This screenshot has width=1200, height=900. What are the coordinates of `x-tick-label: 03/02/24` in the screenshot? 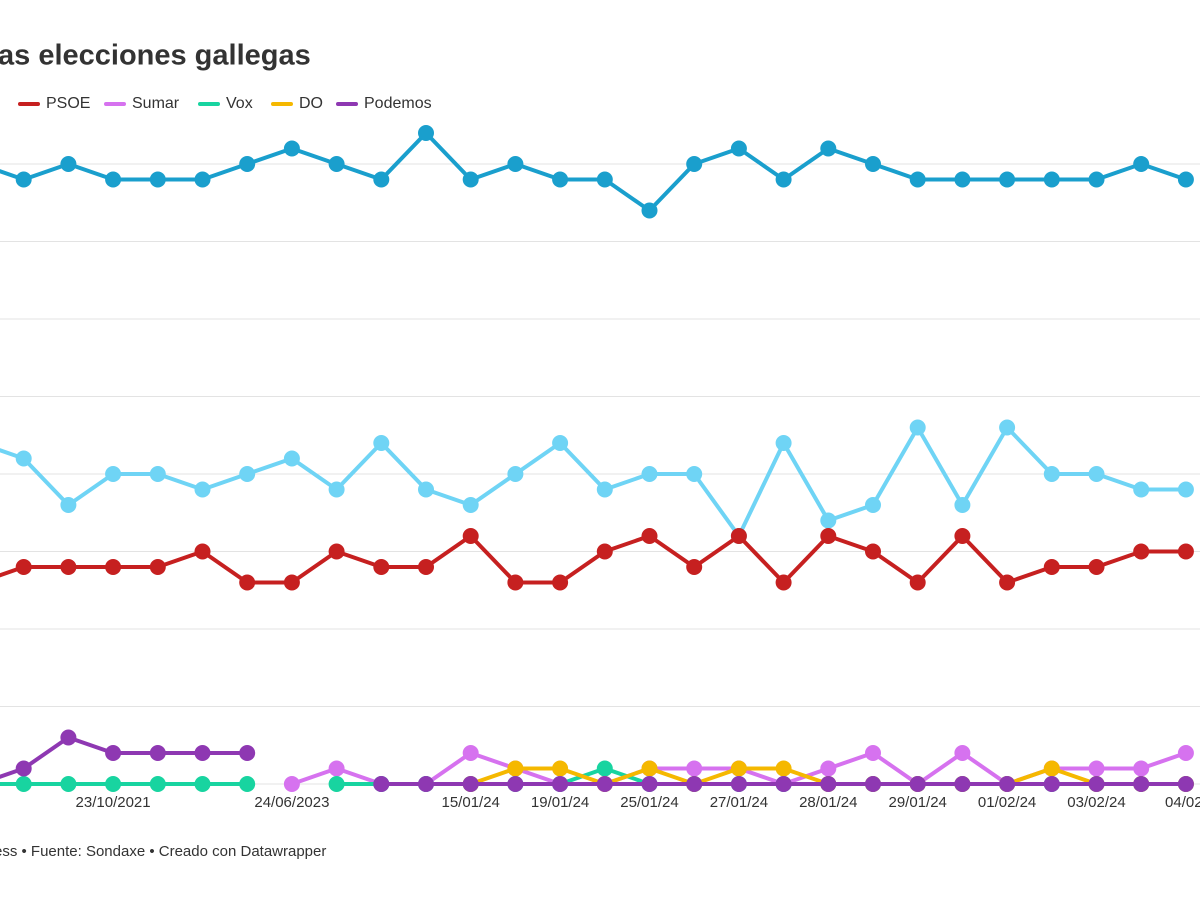 It's located at (1096, 802).